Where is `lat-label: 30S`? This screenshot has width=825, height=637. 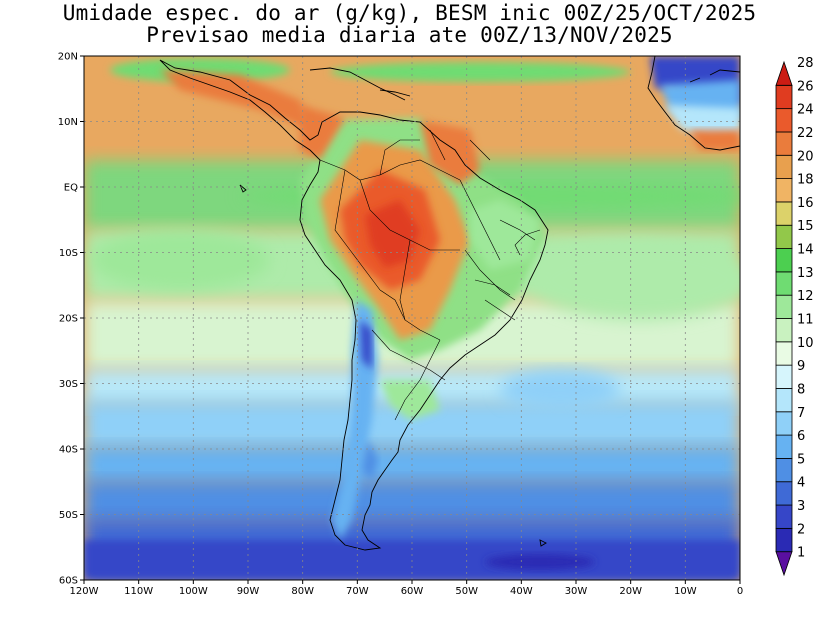
lat-label: 30S is located at coordinates (68, 384).